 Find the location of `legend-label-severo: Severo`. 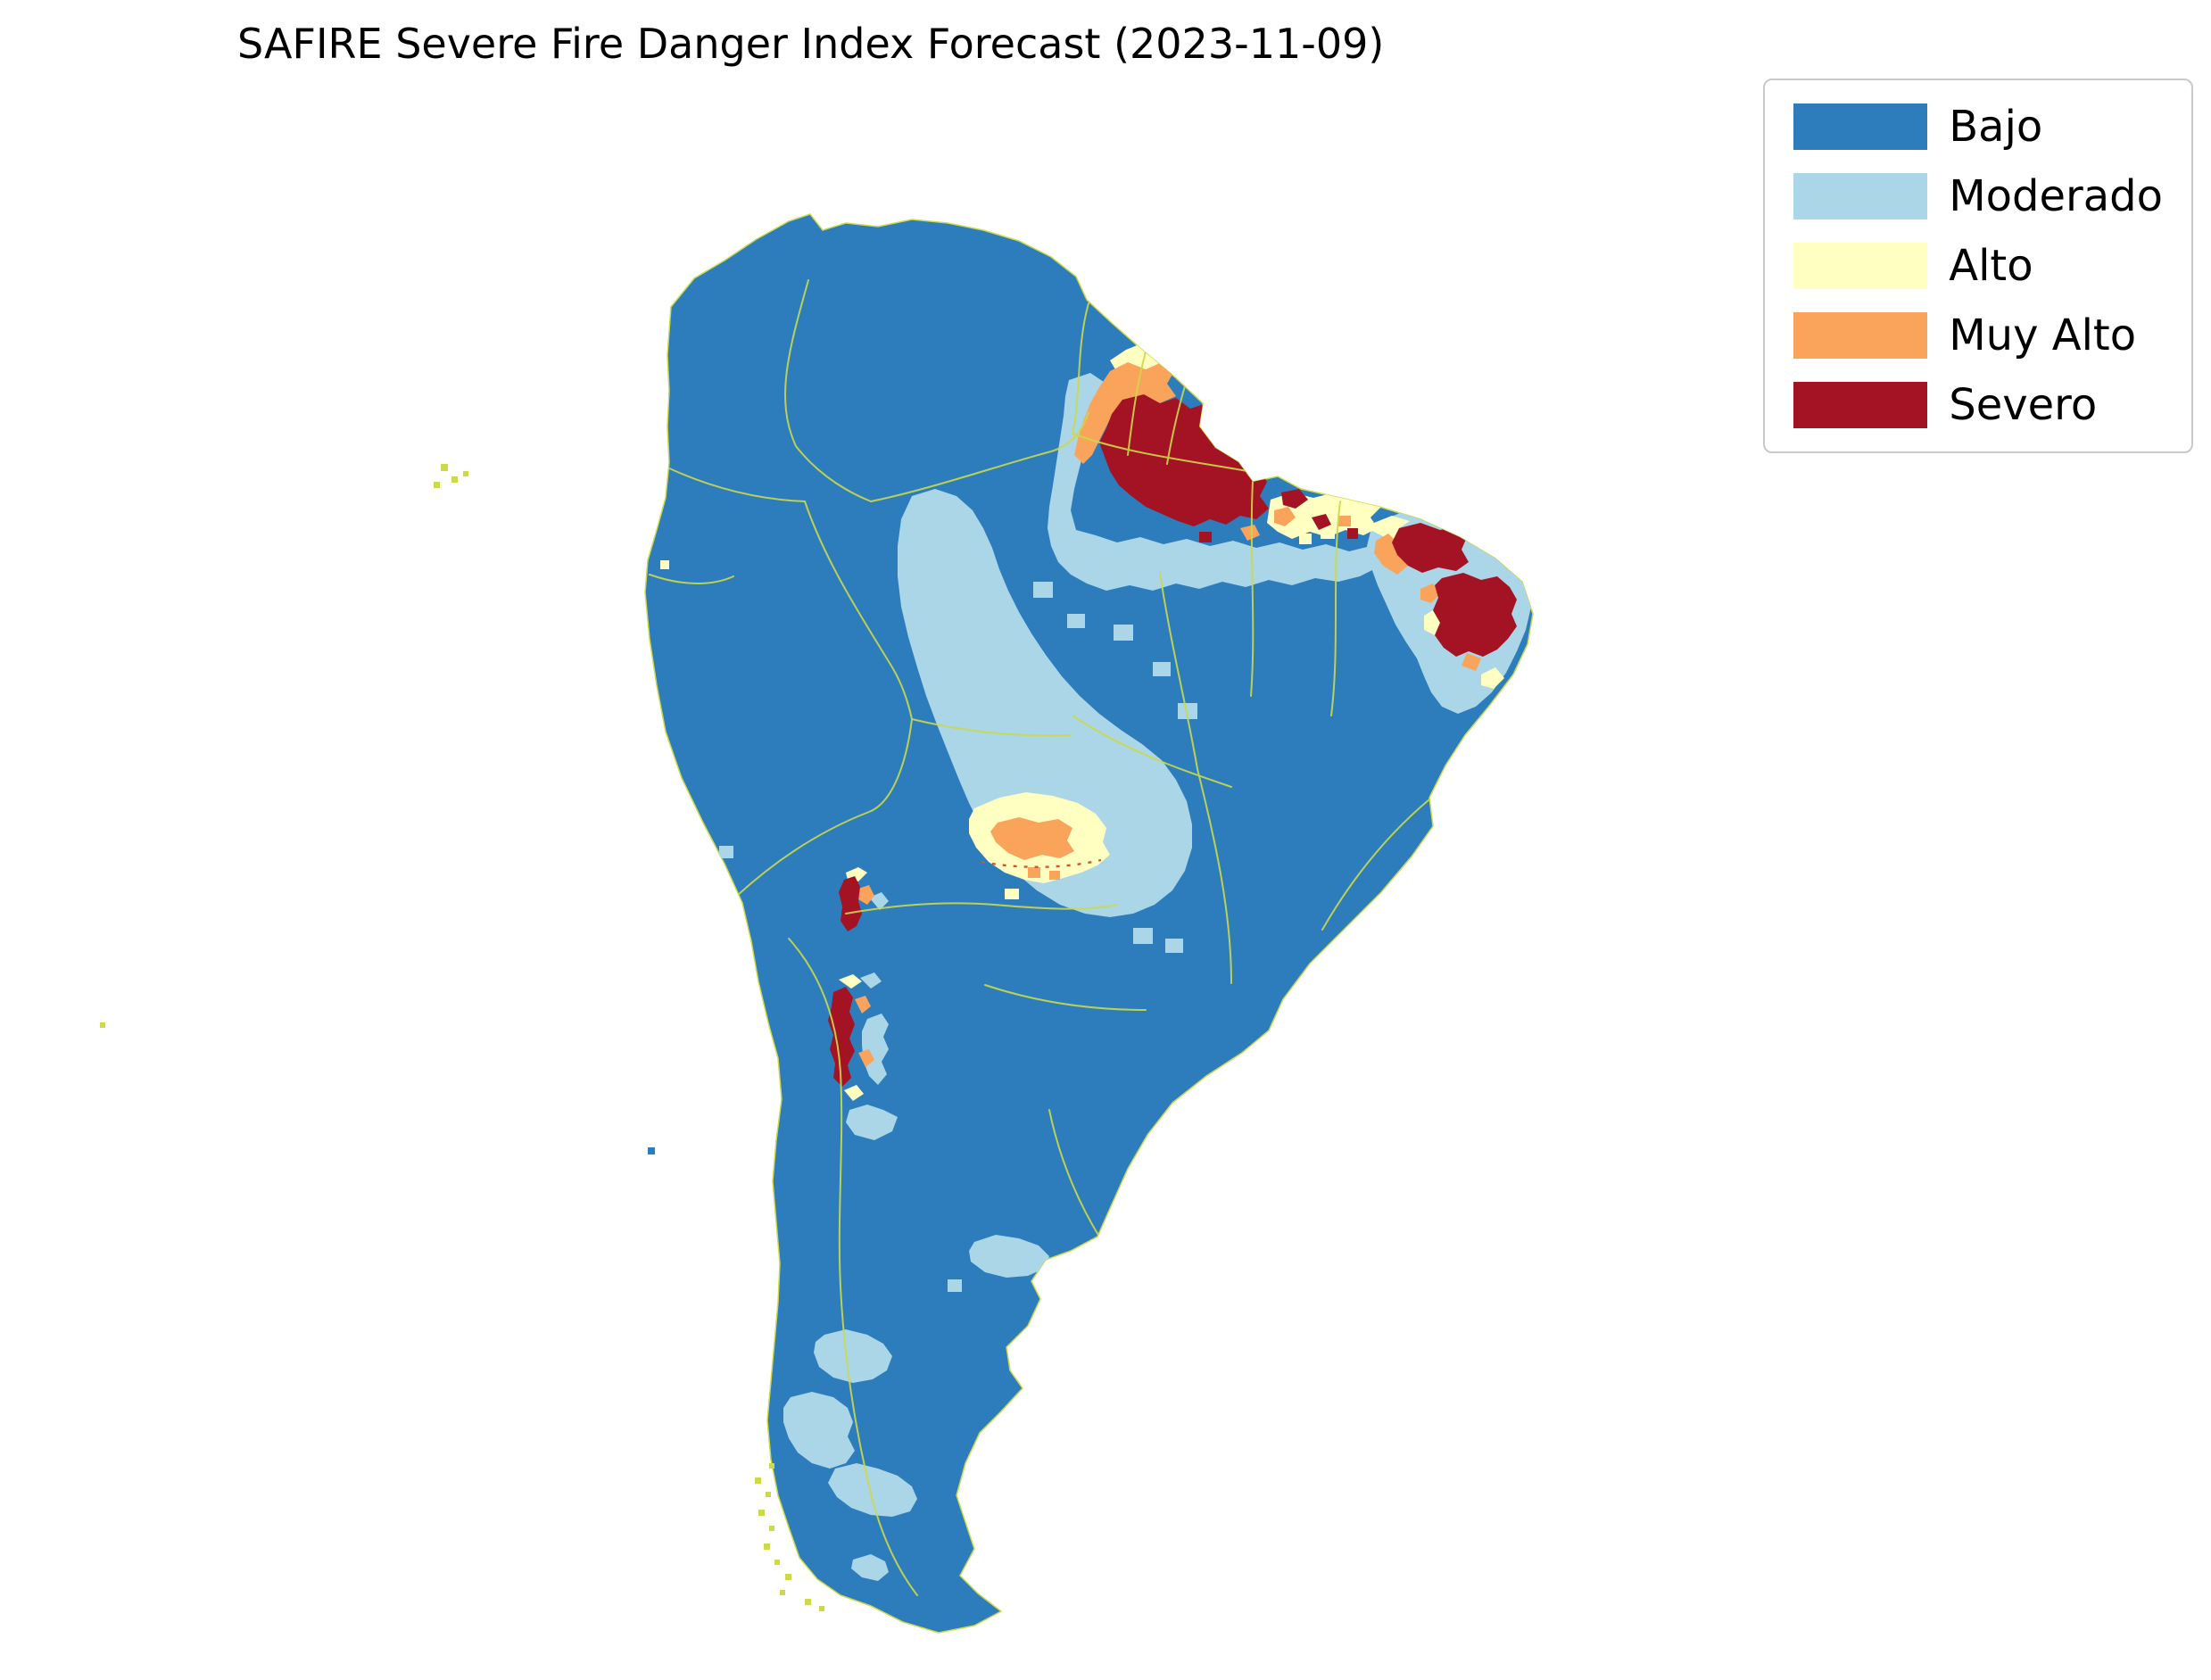

legend-label-severo: Severo is located at coordinates (2023, 404).